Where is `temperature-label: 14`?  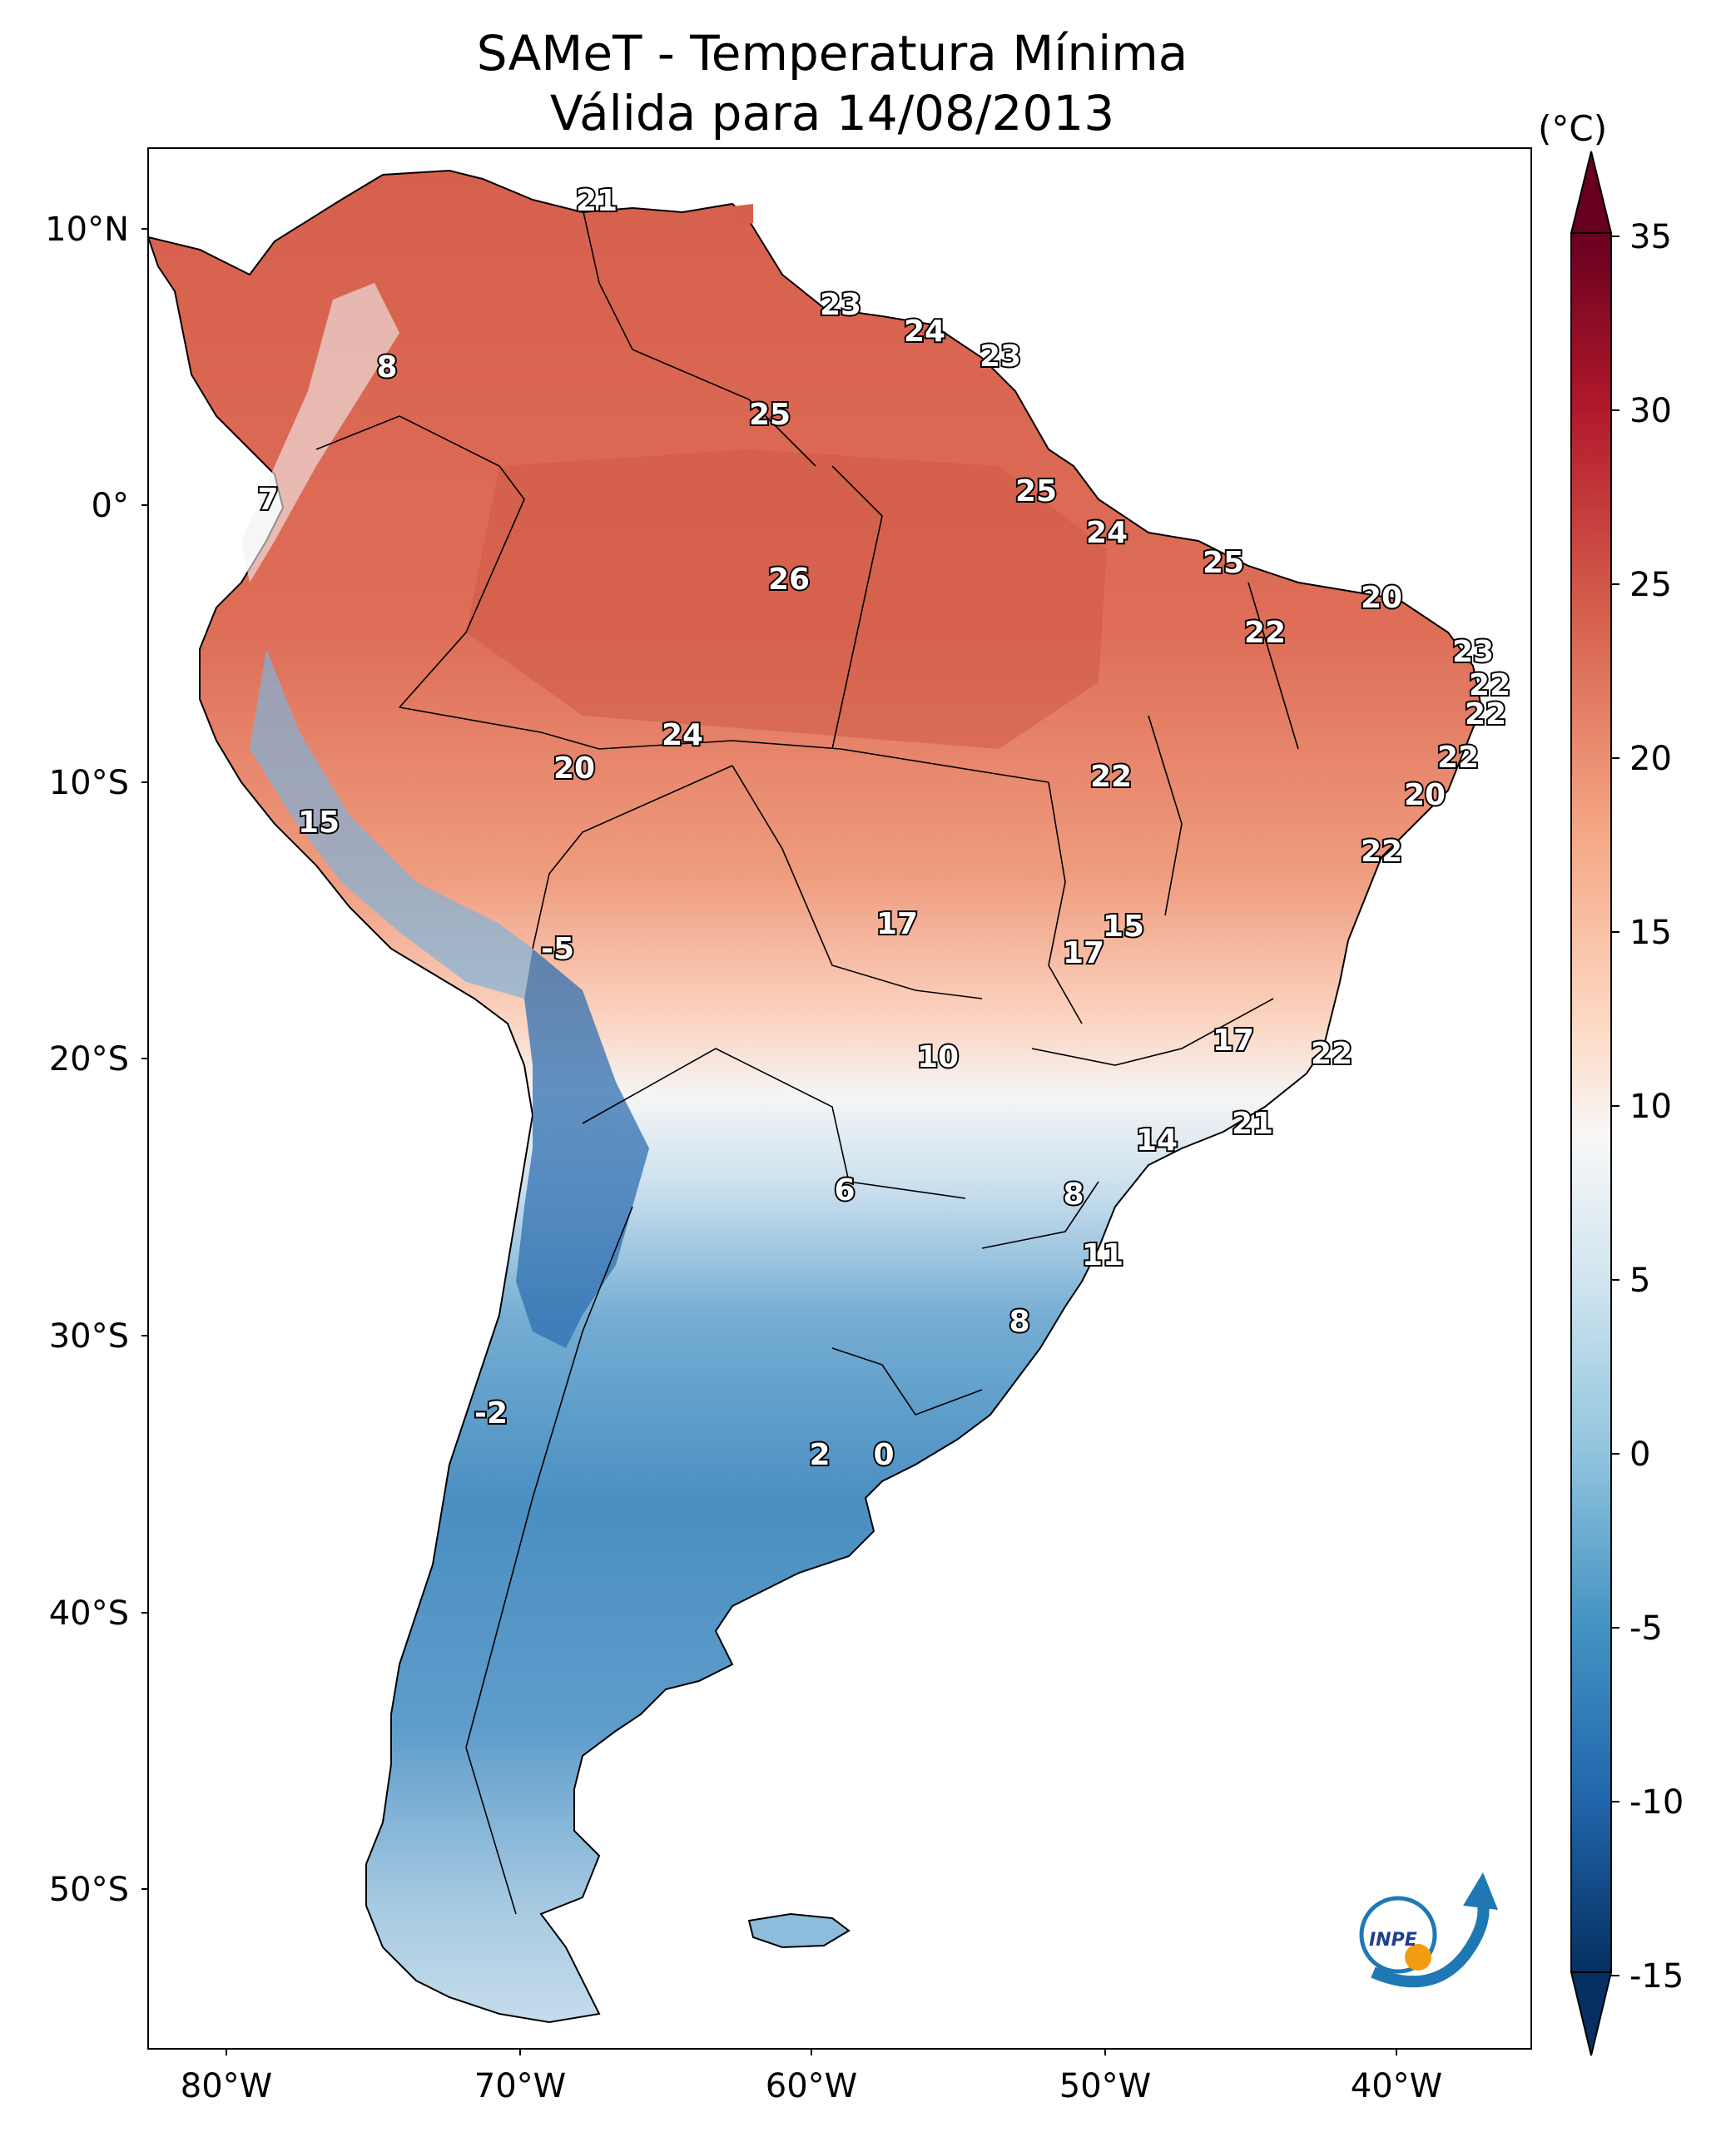 temperature-label: 14 is located at coordinates (1157, 1140).